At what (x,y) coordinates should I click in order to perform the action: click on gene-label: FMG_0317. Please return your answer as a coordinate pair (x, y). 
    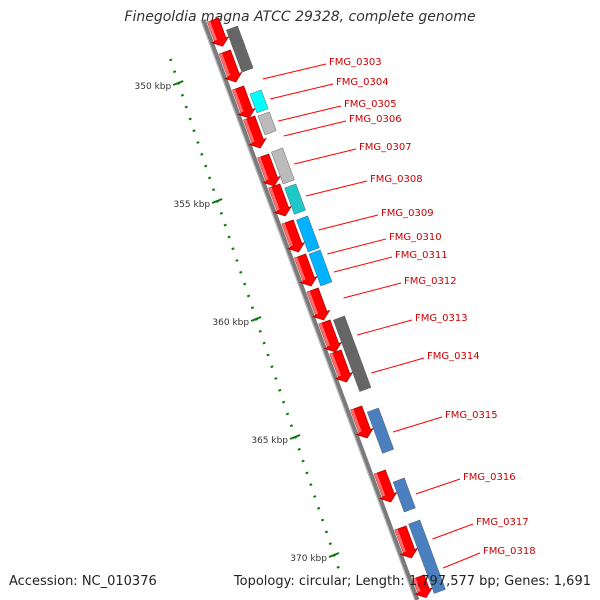
    Looking at the image, I should click on (502, 522).